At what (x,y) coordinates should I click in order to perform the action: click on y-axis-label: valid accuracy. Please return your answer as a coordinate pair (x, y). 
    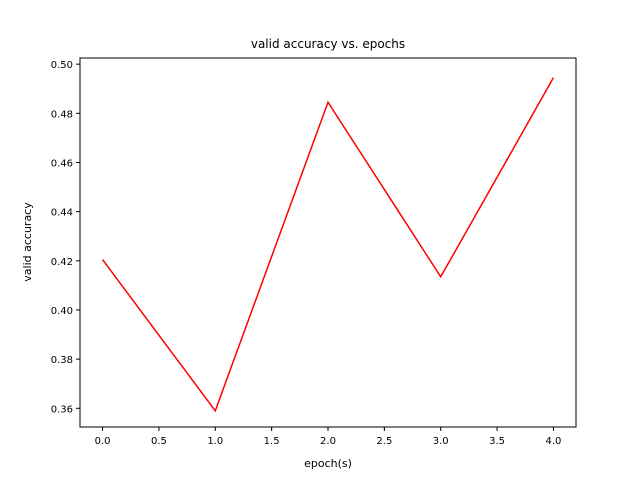
    Looking at the image, I should click on (27, 242).